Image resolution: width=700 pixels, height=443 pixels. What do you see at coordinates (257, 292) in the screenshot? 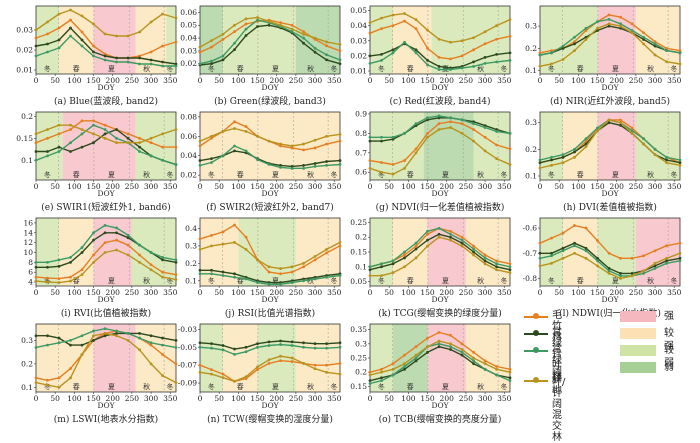
I see `x-tick-label: 150` at bounding box center [257, 292].